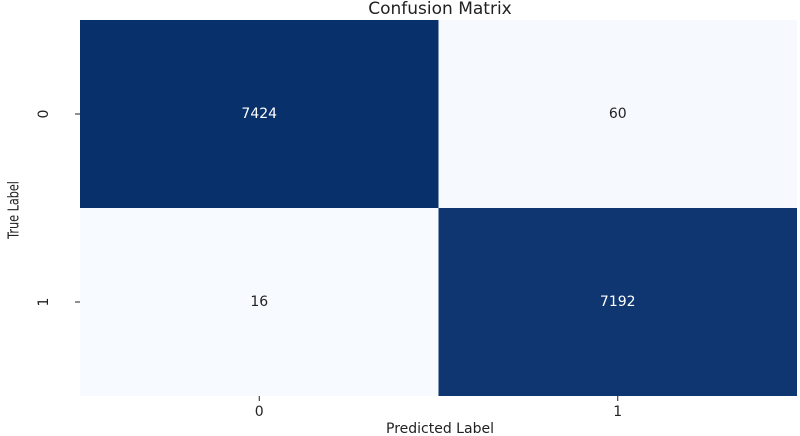 The image size is (800, 436). What do you see at coordinates (259, 412) in the screenshot?
I see `x-tick-label: 0` at bounding box center [259, 412].